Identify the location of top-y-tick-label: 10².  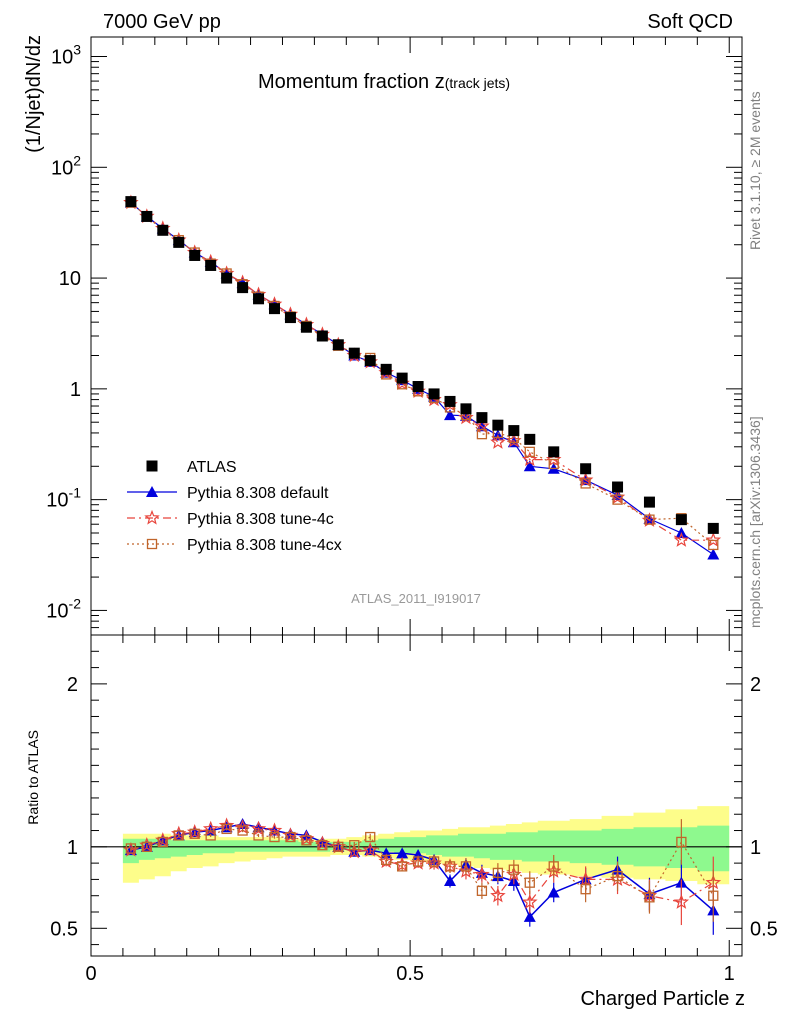
(66, 165).